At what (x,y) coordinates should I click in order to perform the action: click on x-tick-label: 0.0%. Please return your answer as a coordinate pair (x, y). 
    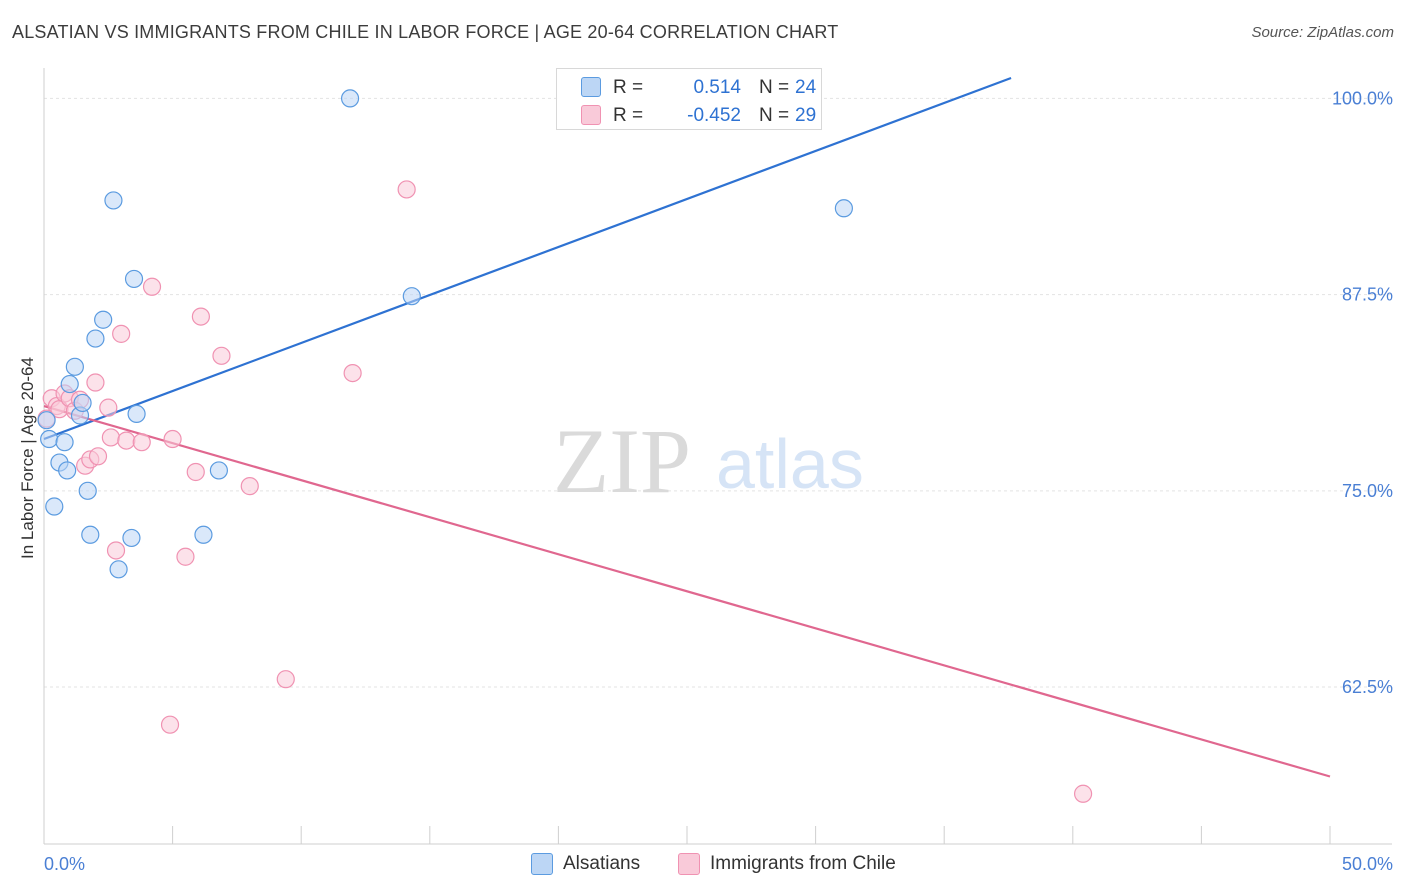
    Looking at the image, I should click on (64, 864).